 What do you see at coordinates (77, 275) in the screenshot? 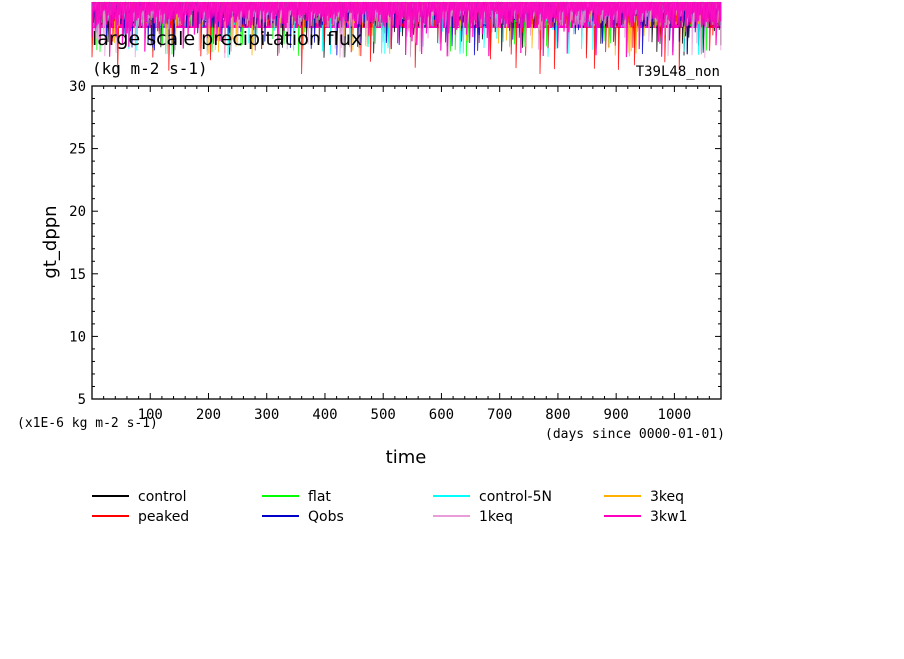
I see `y-tick-label: 15` at bounding box center [77, 275].